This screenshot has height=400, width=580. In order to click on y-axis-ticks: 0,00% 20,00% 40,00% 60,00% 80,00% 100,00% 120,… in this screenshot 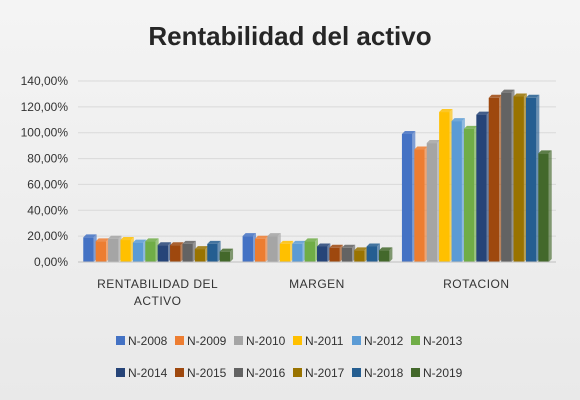, I will do `click(45, 171)`.